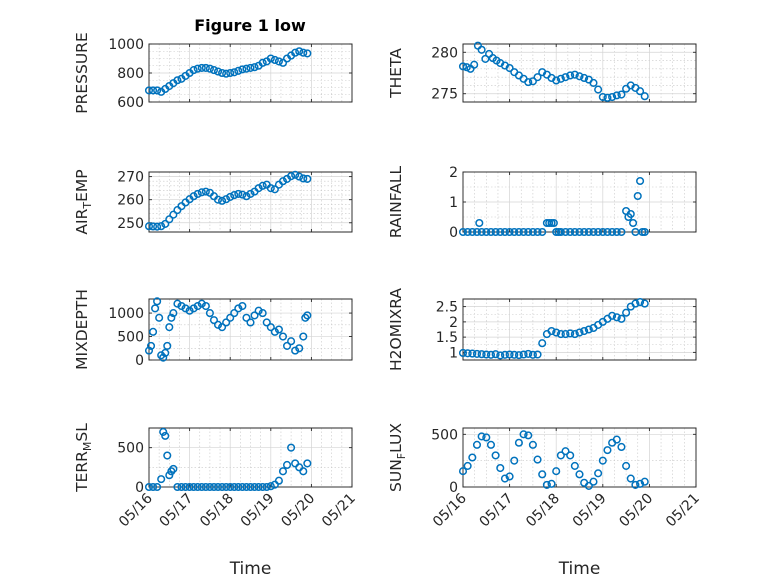 This screenshot has height=583, width=778. What do you see at coordinates (130, 103) in the screenshot?
I see `y-tick-label: 600` at bounding box center [130, 103].